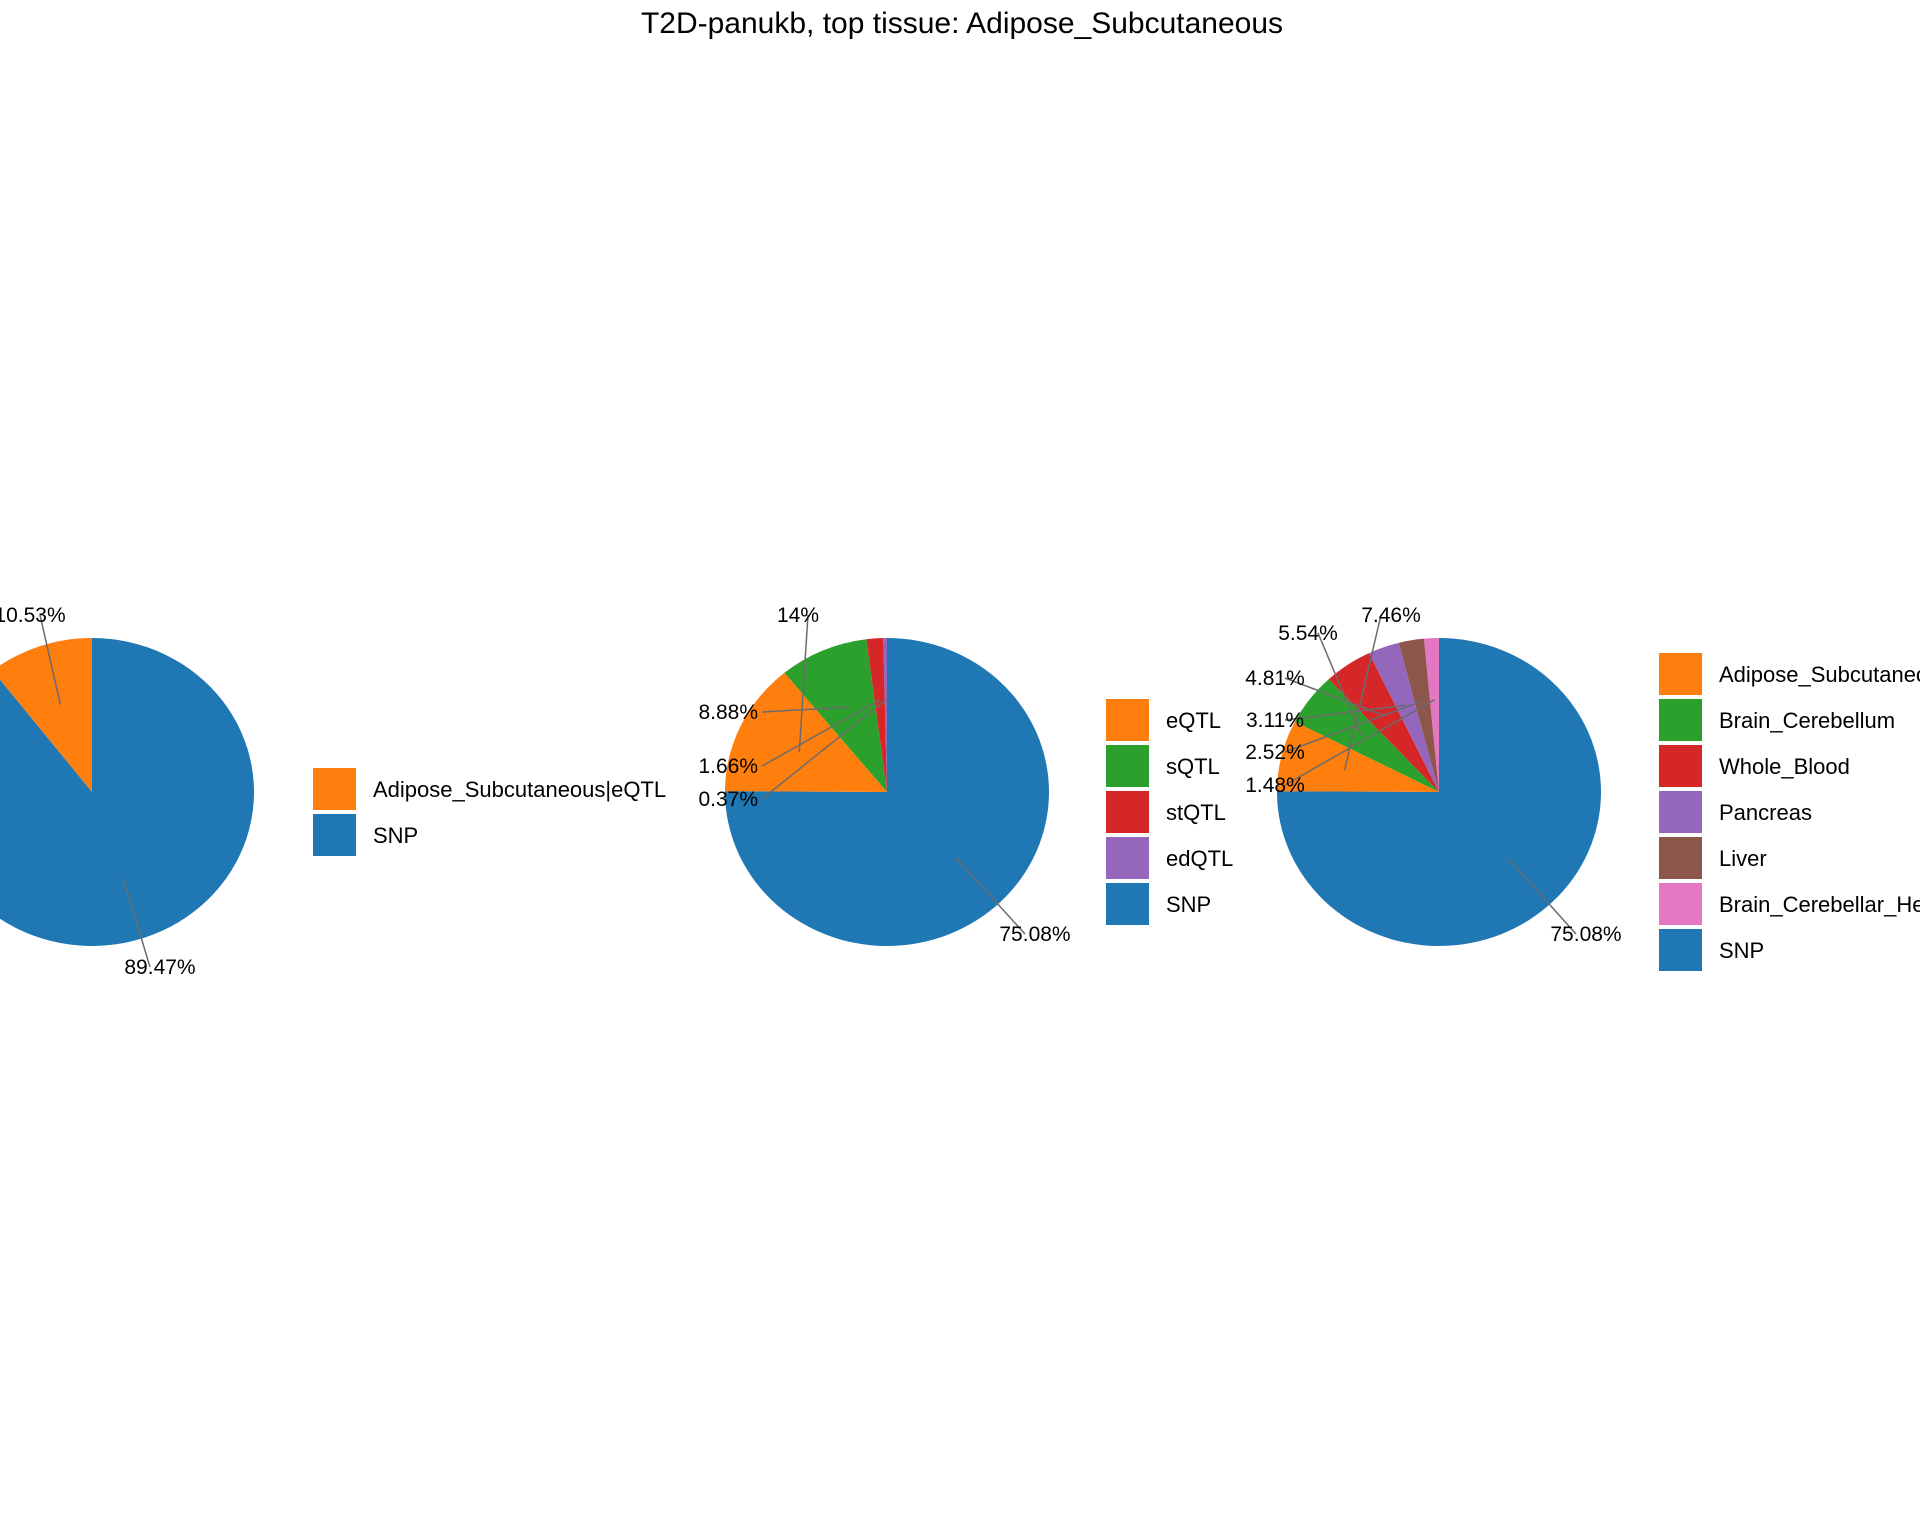 The width and height of the screenshot is (1920, 1536). What do you see at coordinates (1784, 766) in the screenshot?
I see `legend-label: Whole_Blood` at bounding box center [1784, 766].